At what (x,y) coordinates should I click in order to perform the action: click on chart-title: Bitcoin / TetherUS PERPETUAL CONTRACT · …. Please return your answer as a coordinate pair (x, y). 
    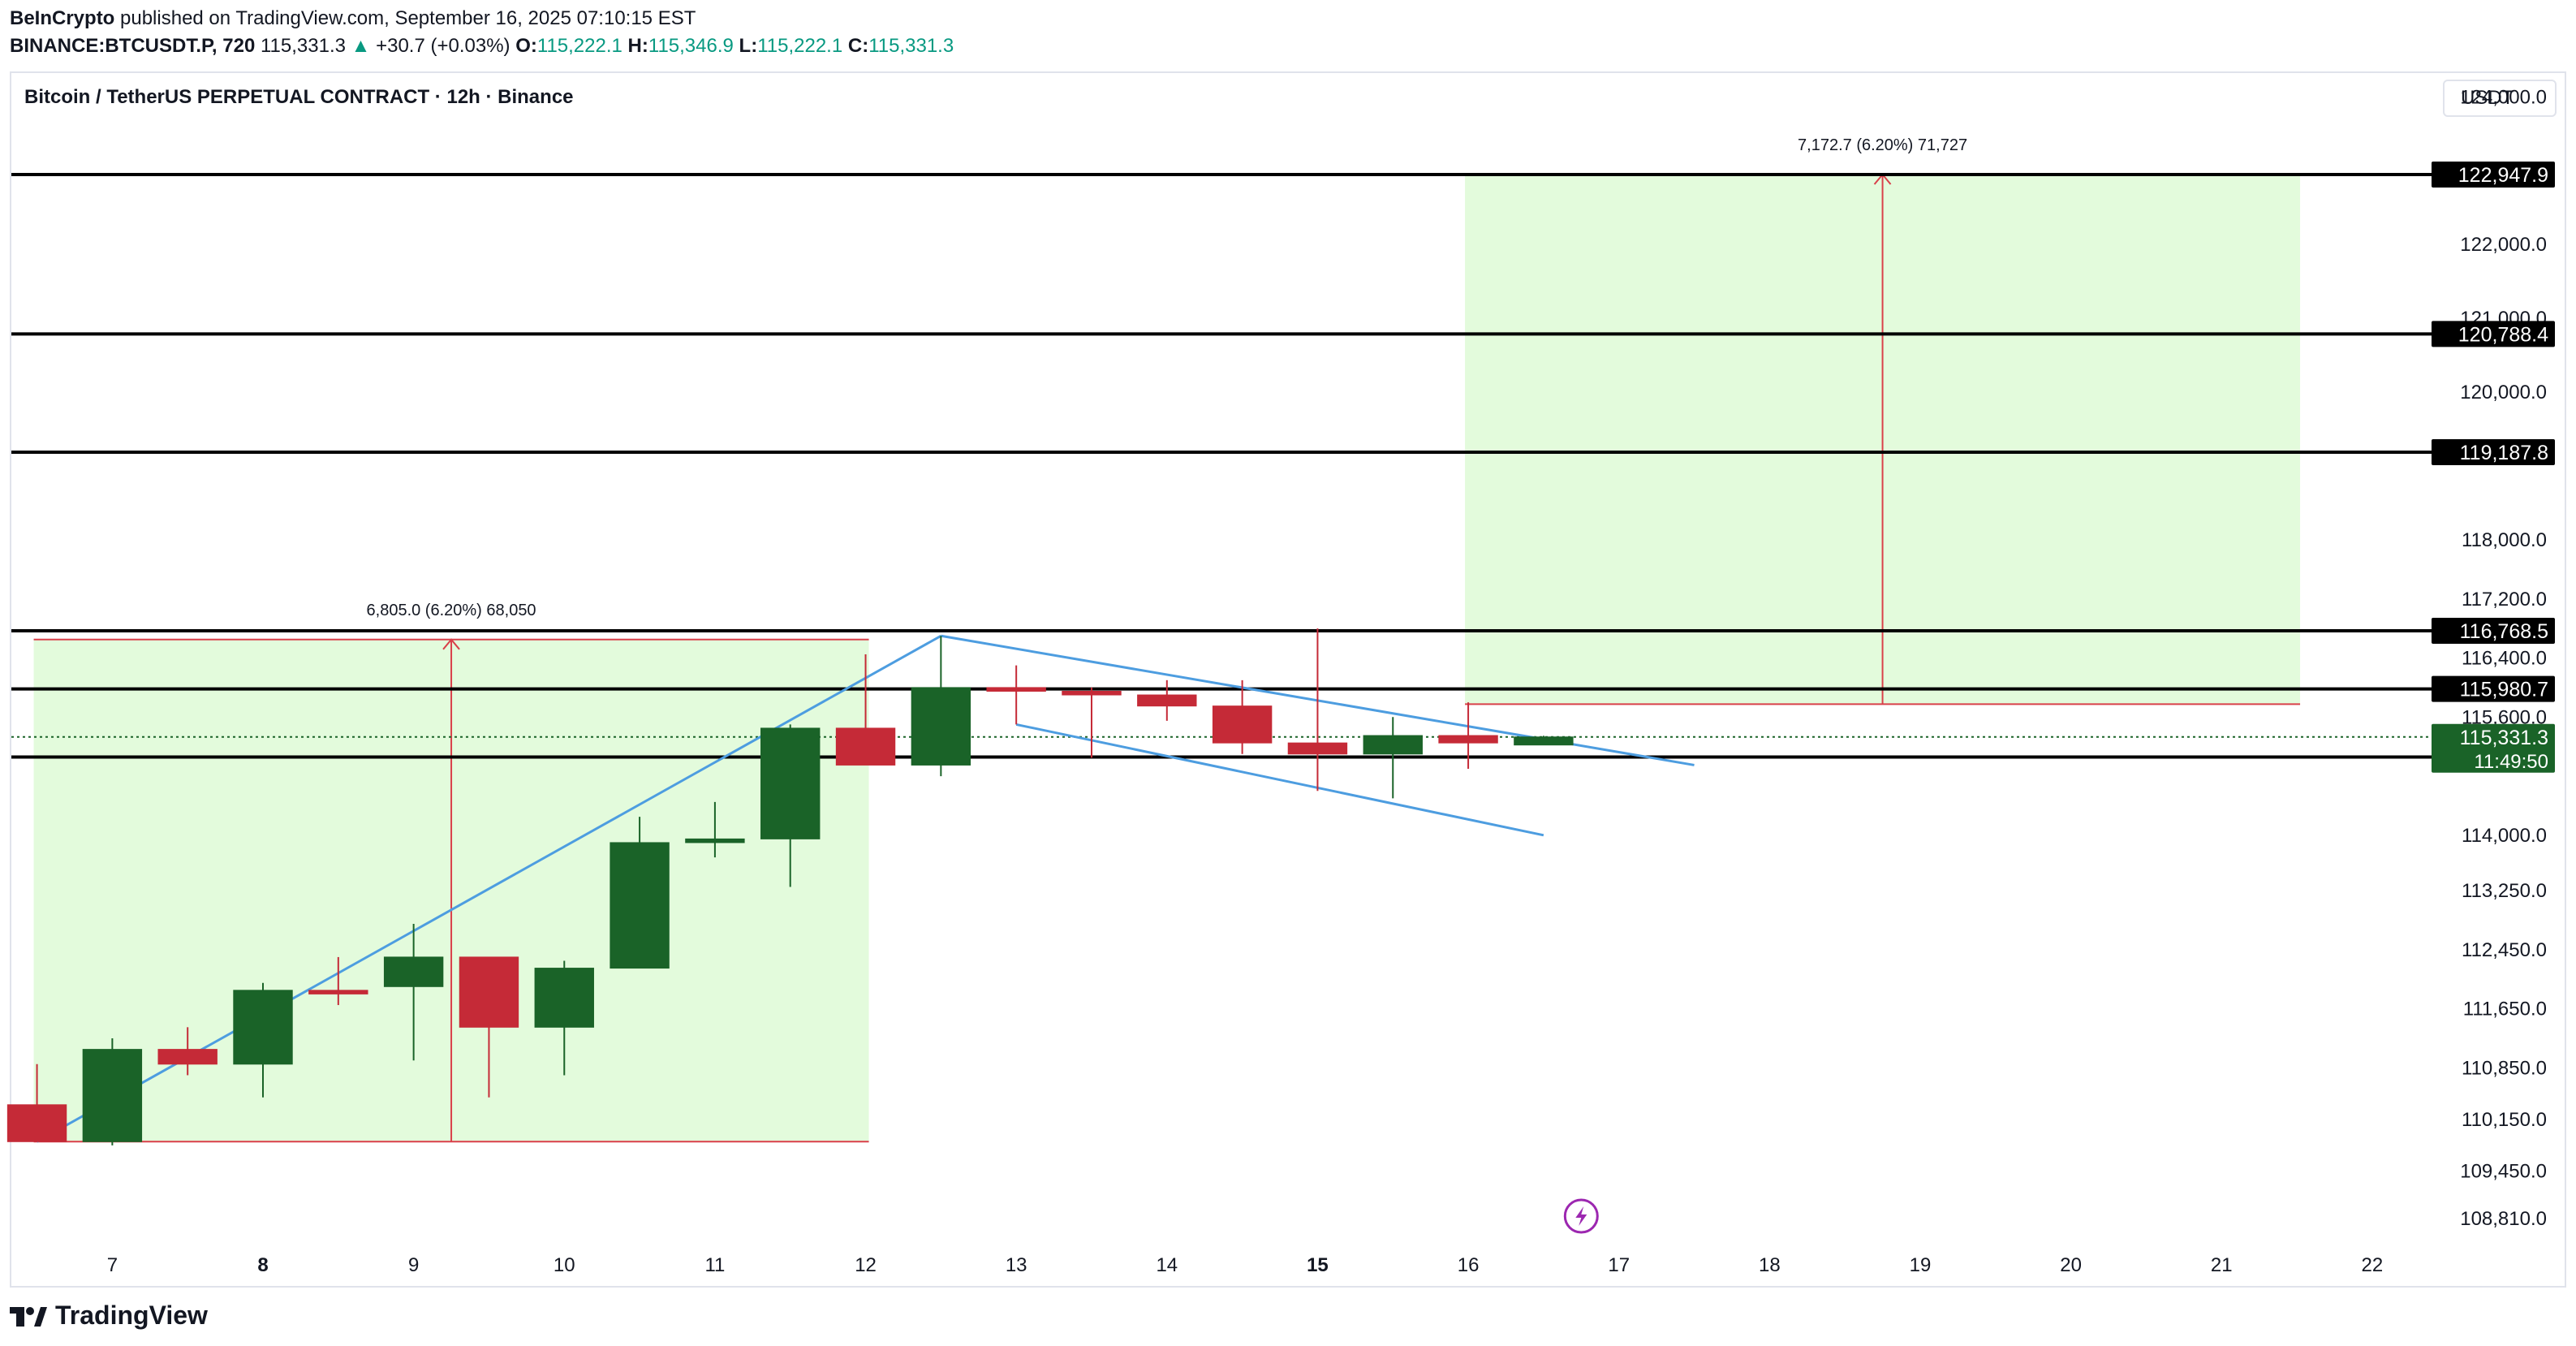
    Looking at the image, I should click on (299, 97).